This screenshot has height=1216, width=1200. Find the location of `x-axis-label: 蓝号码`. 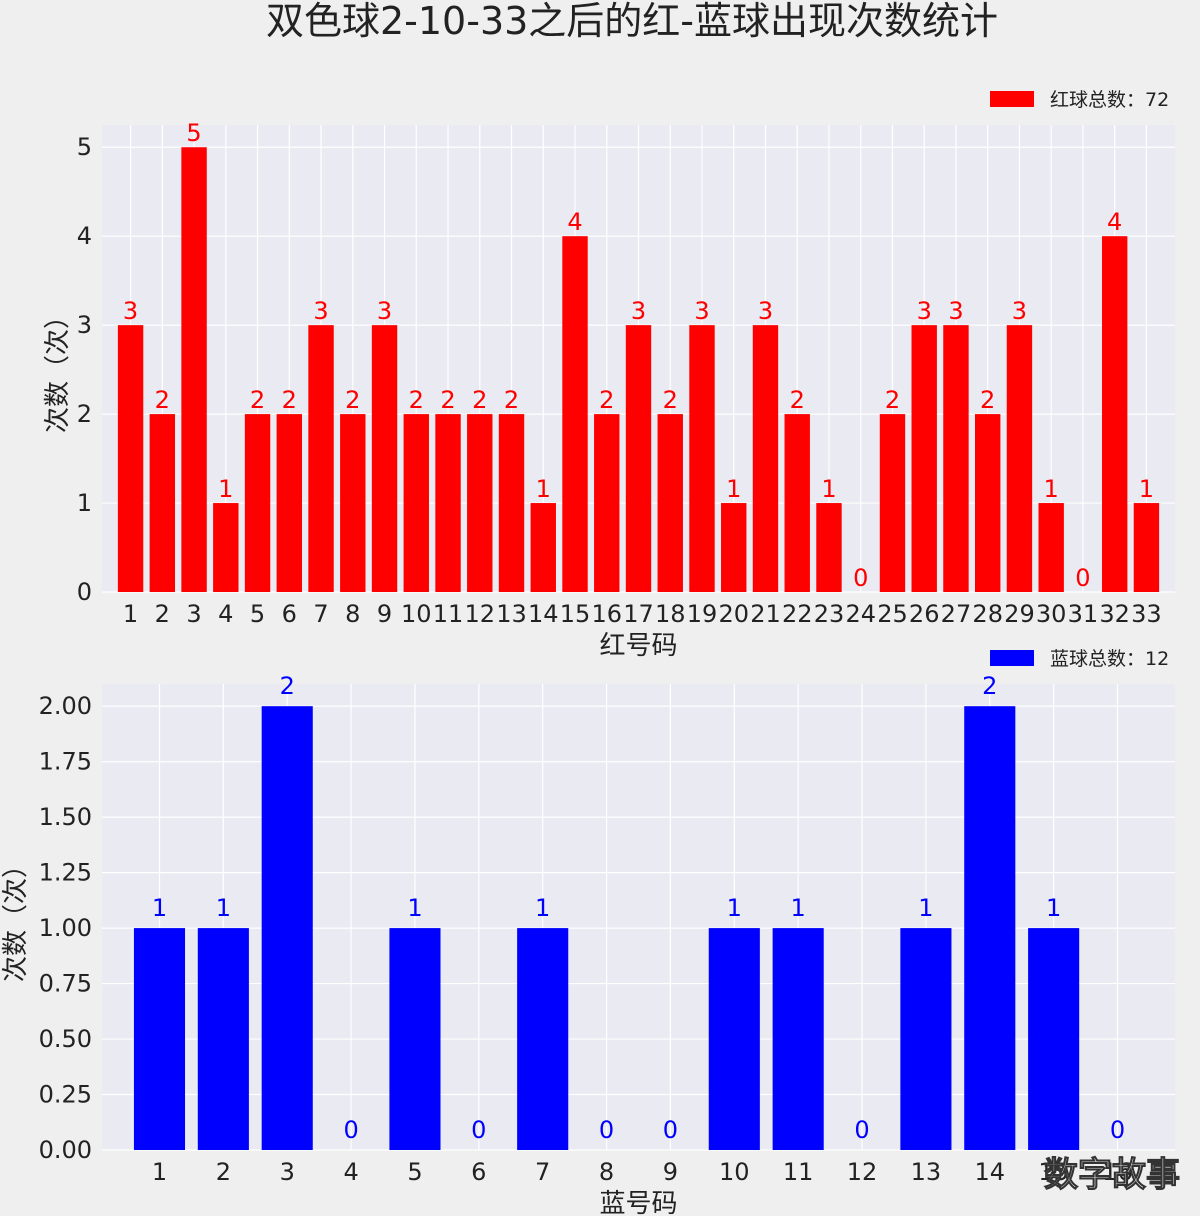

x-axis-label: 蓝号码 is located at coordinates (638, 1202).